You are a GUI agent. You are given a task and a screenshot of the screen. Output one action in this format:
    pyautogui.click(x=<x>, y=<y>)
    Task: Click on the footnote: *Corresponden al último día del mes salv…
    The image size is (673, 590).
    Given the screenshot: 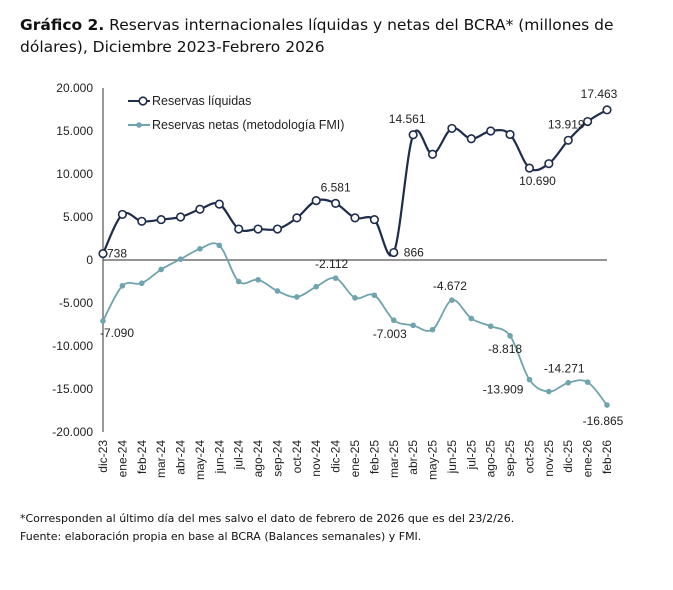 What is the action you would take?
    pyautogui.click(x=267, y=518)
    